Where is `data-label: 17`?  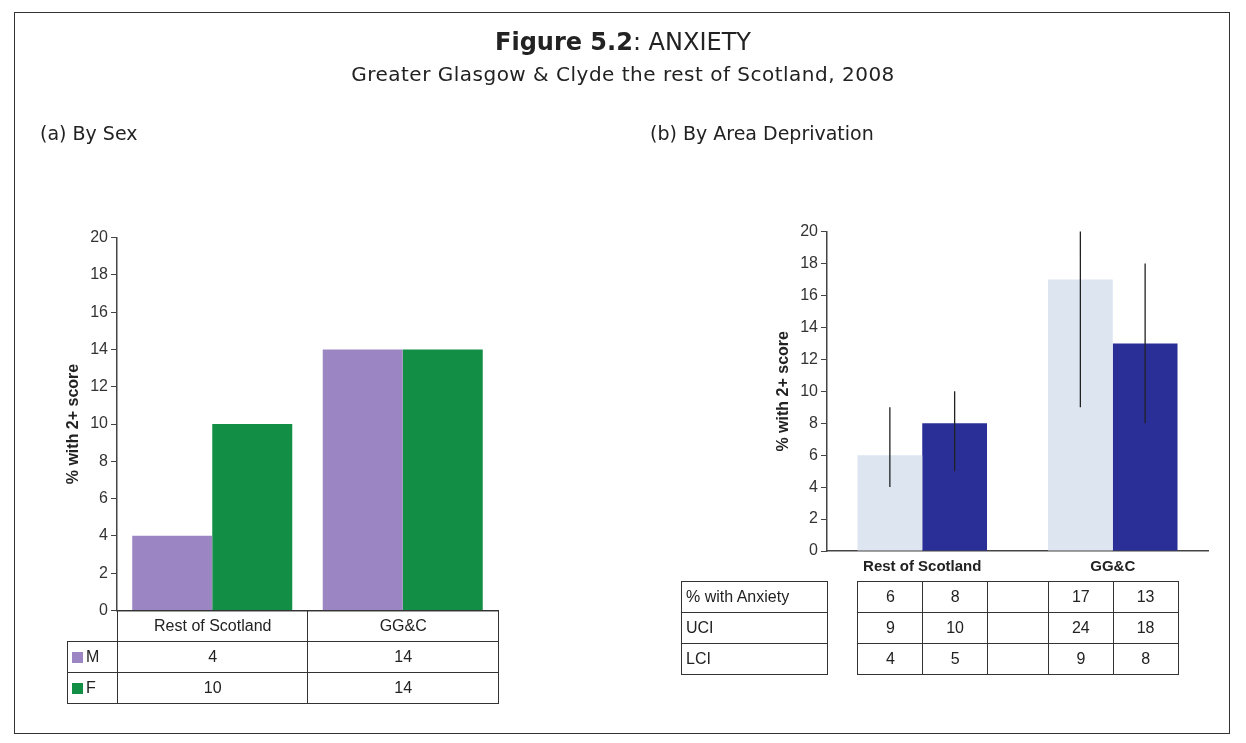 data-label: 17 is located at coordinates (1080, 597).